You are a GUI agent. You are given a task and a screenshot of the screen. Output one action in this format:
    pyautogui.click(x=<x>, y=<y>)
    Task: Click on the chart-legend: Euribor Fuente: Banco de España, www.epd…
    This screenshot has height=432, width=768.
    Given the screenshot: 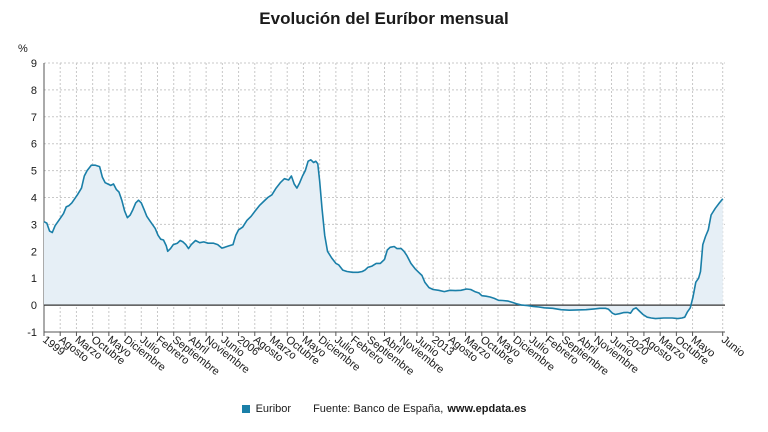 What is the action you would take?
    pyautogui.click(x=384, y=409)
    